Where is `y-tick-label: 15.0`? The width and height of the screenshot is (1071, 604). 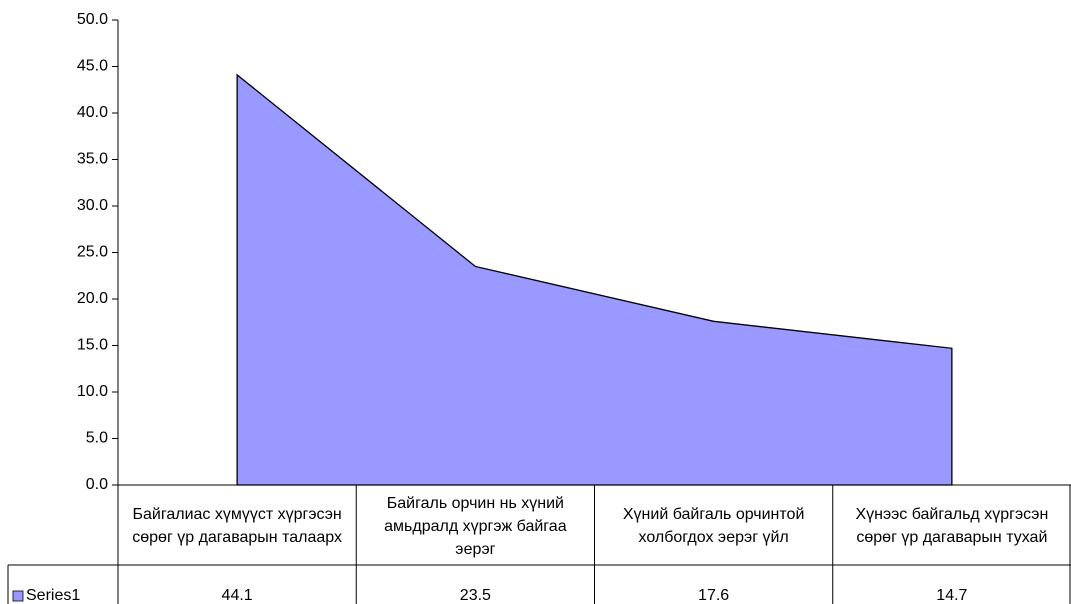
y-tick-label: 15.0 is located at coordinates (92, 345).